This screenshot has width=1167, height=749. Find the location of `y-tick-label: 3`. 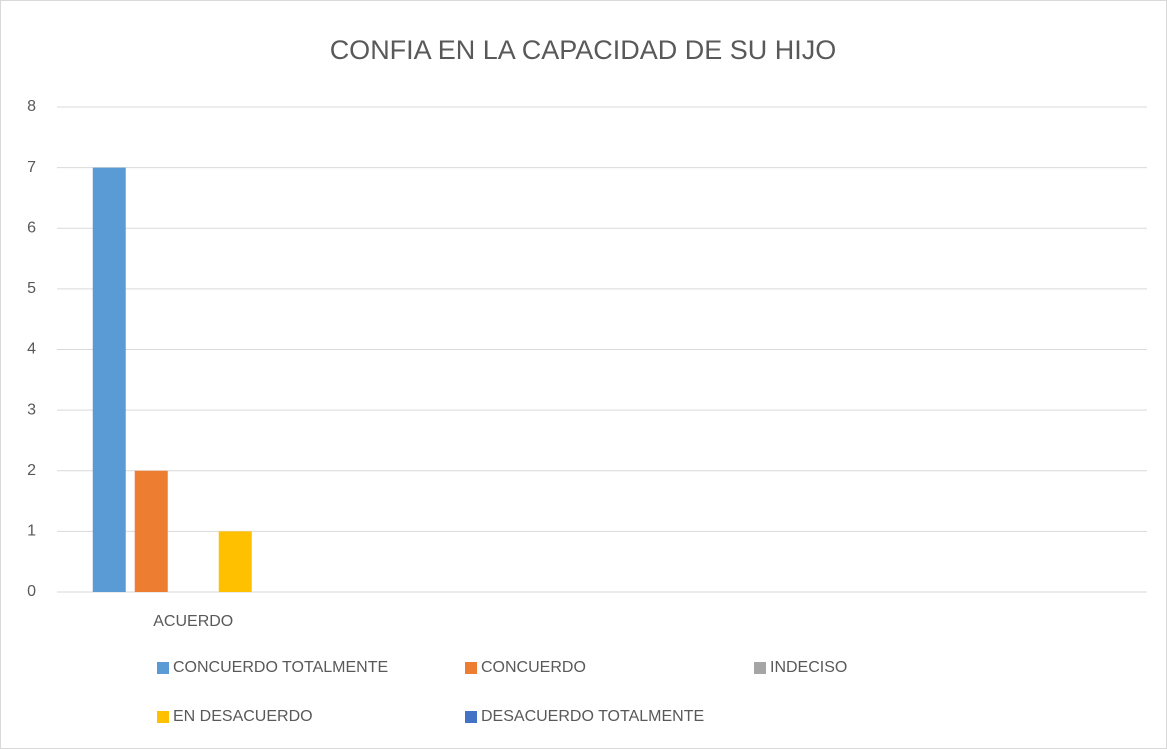

y-tick-label: 3 is located at coordinates (31, 409).